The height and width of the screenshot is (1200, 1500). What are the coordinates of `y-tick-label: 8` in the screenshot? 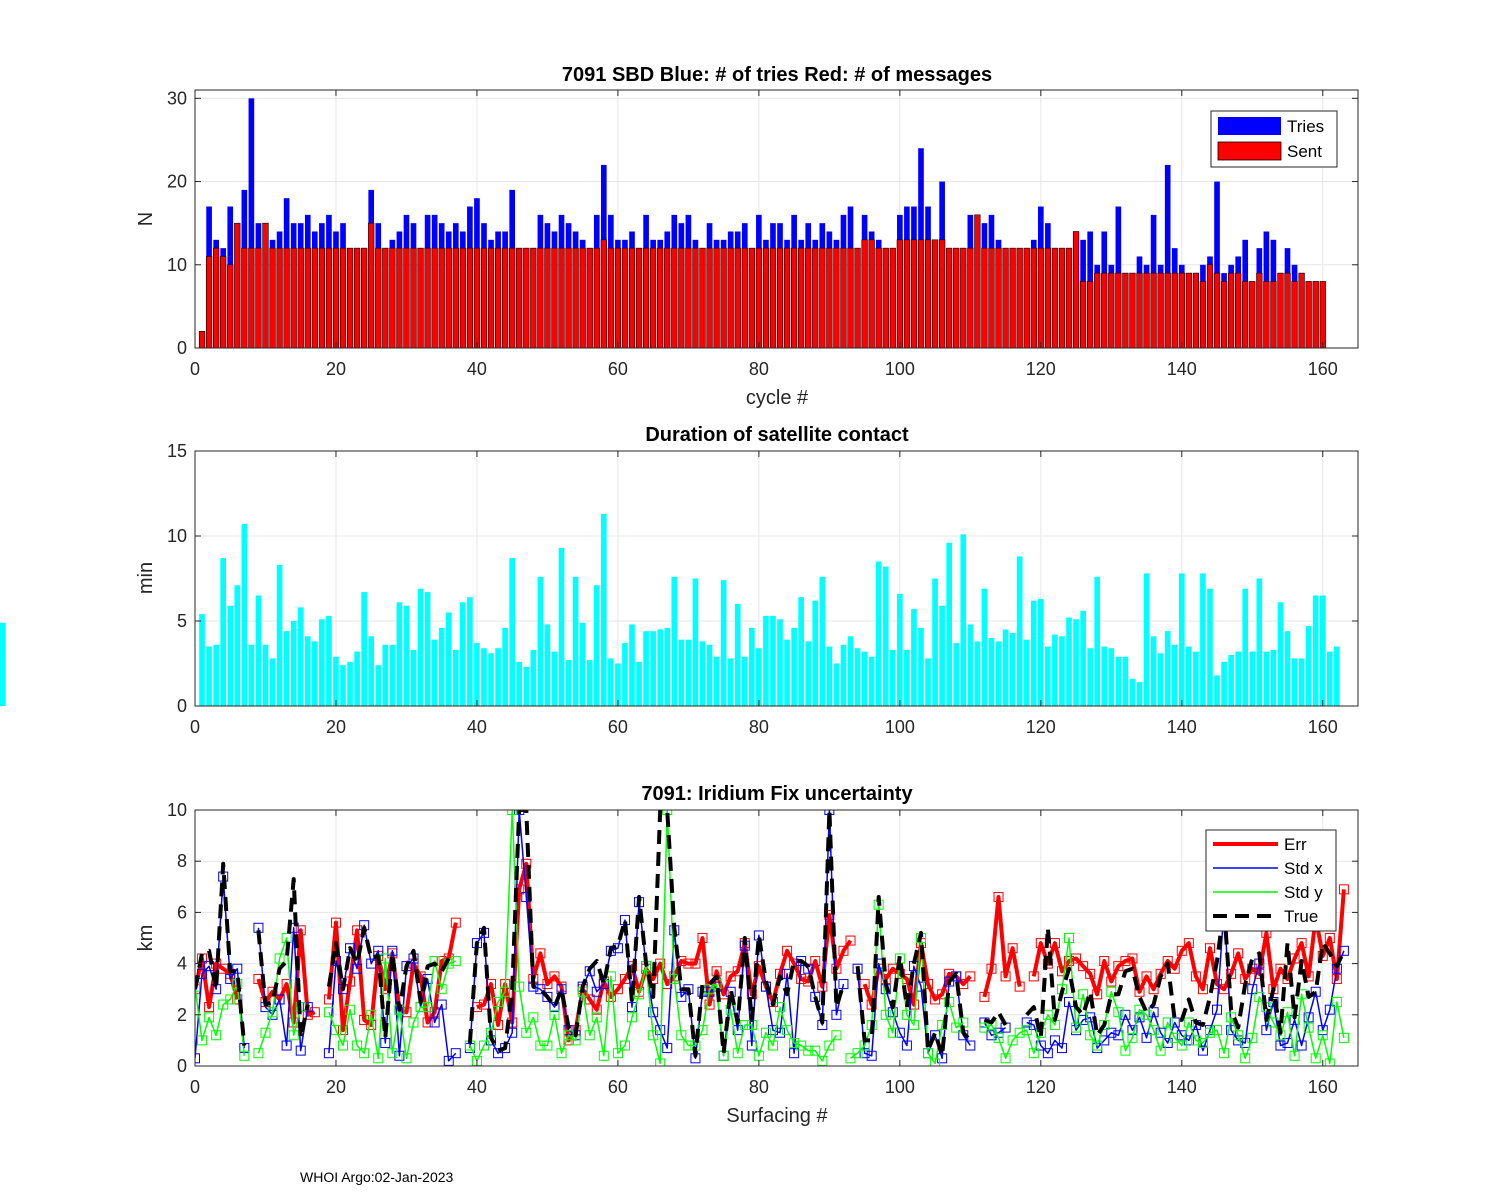 It's located at (182, 861).